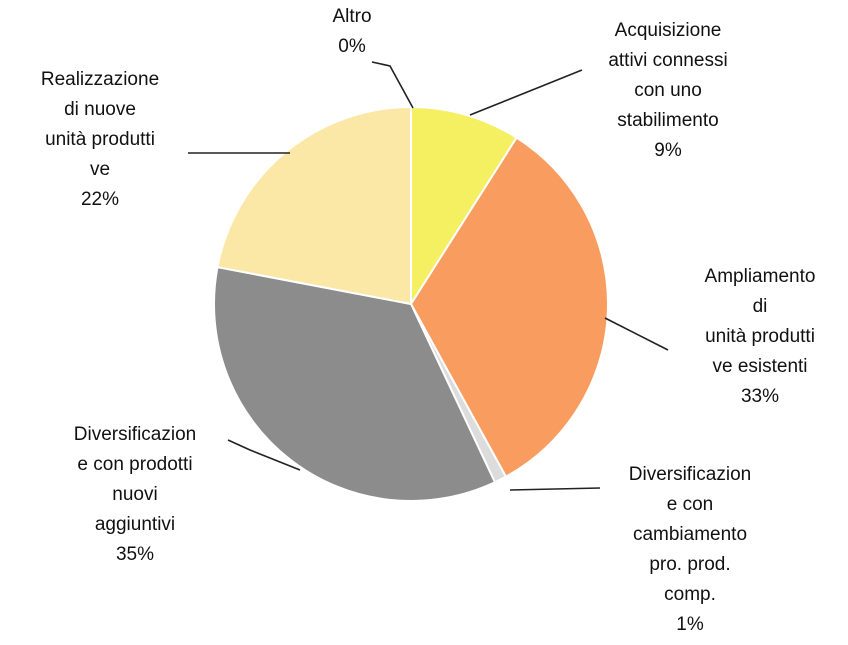 The height and width of the screenshot is (645, 848). What do you see at coordinates (352, 46) in the screenshot?
I see `value-label: 0%` at bounding box center [352, 46].